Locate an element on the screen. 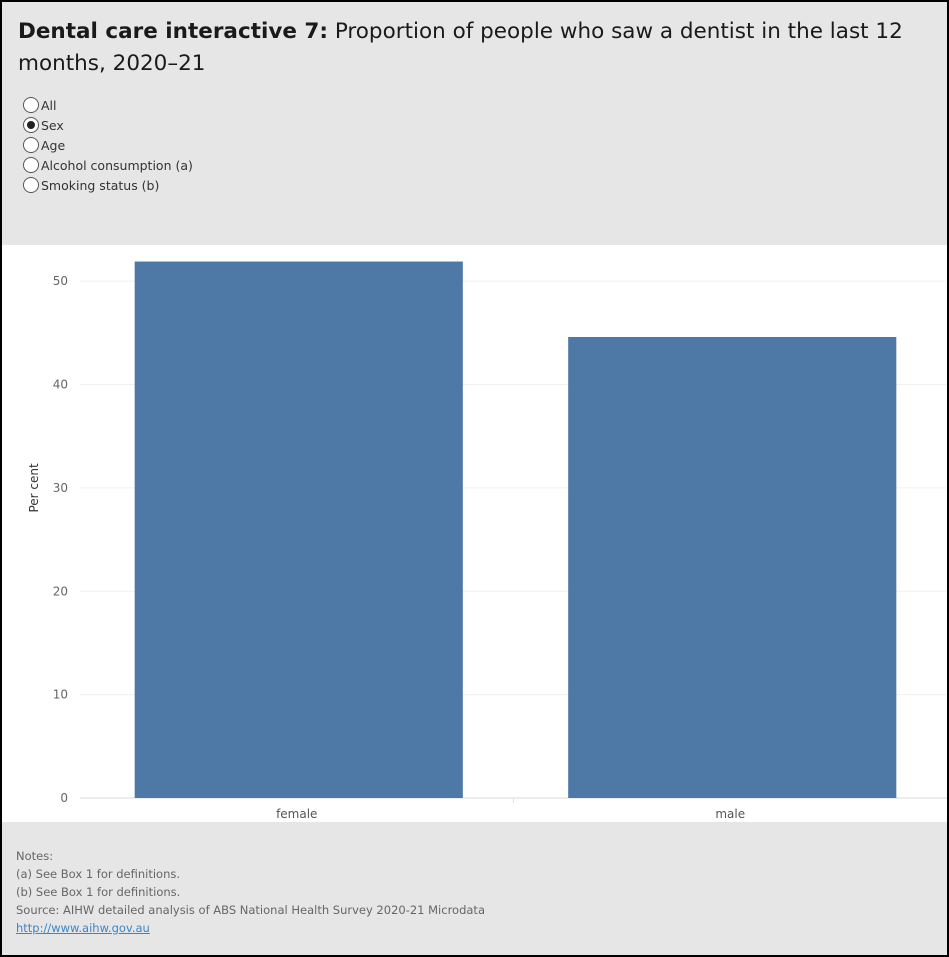  source-link: http://www.aihw.gov.au is located at coordinates (83, 928).